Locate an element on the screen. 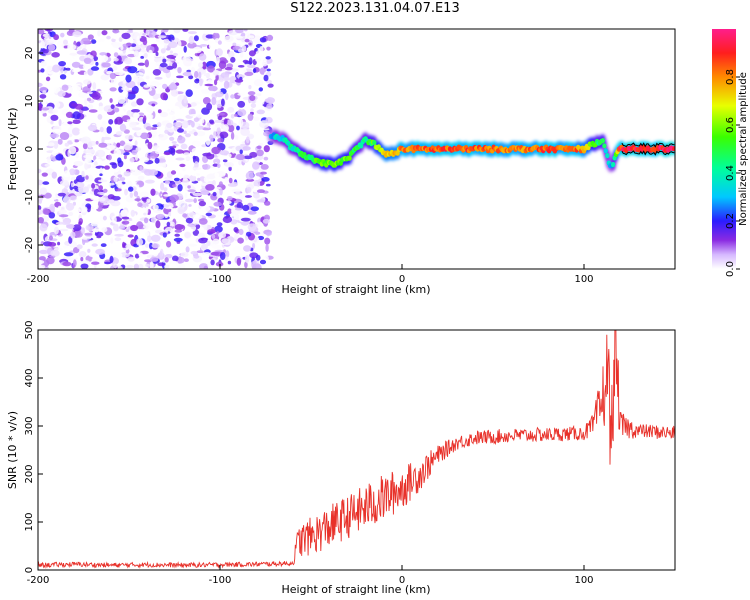 Image resolution: width=750 pixels, height=600 pixels. colorbar-tick-label: 0.4 is located at coordinates (730, 173).